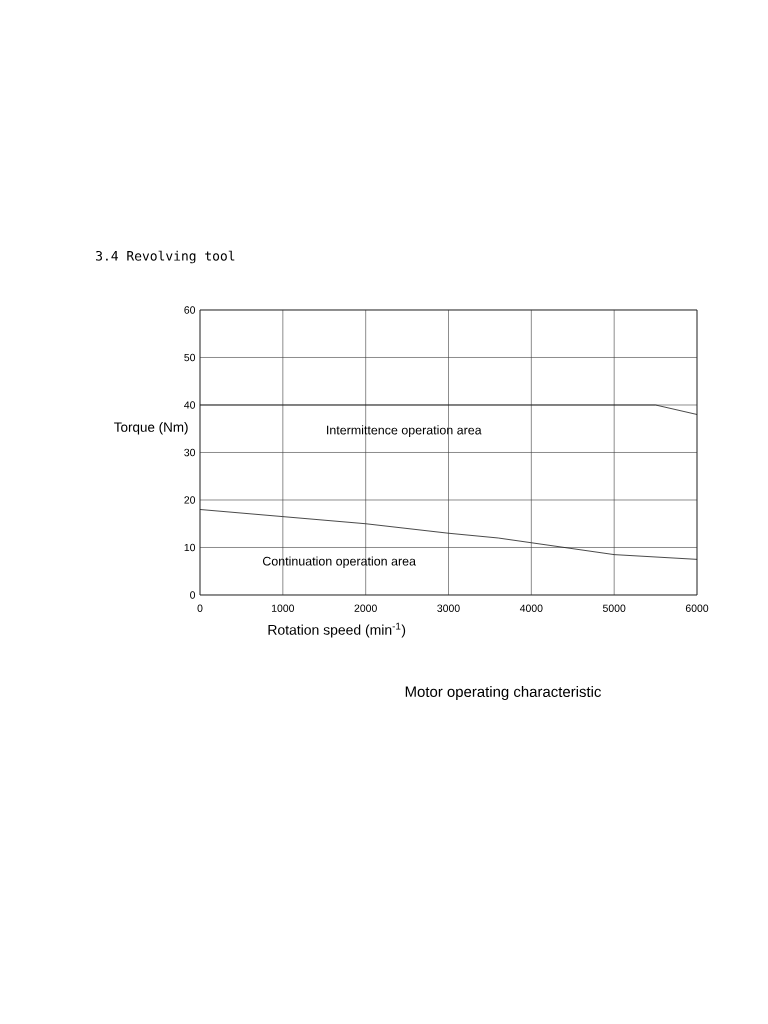 The height and width of the screenshot is (1024, 768). Describe the element at coordinates (165, 257) in the screenshot. I see `chart-title: 3.4 Revolving tool` at that location.